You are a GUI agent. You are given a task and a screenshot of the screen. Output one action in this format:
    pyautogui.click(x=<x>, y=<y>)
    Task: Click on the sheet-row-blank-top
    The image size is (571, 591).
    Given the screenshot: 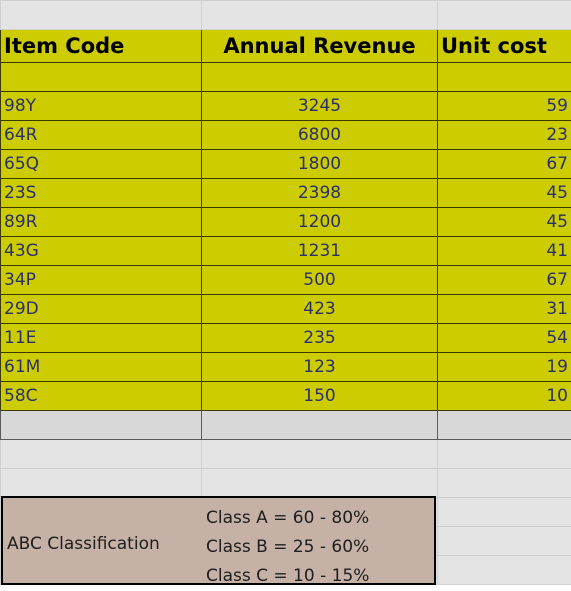 What is the action you would take?
    pyautogui.click(x=286, y=15)
    